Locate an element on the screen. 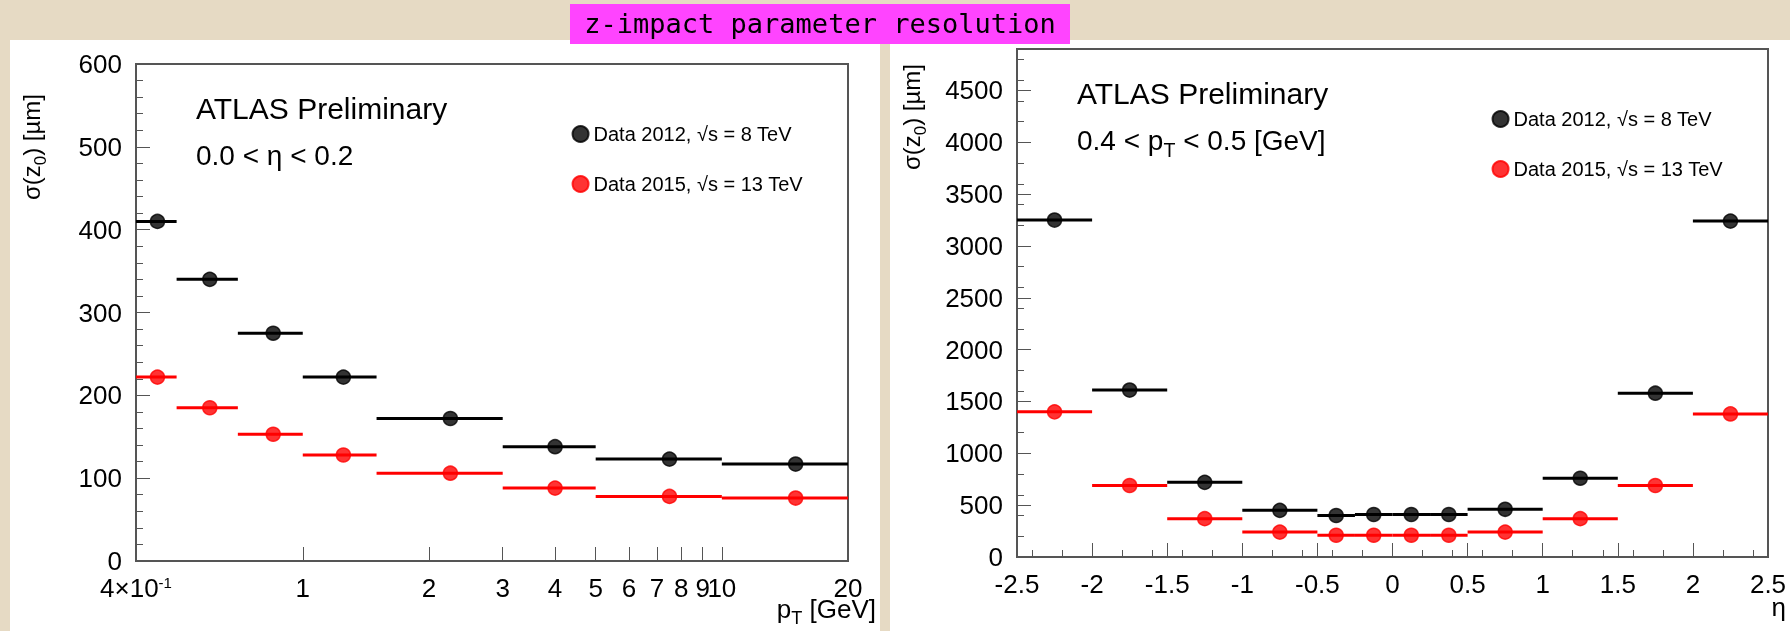 The image size is (1790, 631). y-tick-label: 300 is located at coordinates (100, 312).